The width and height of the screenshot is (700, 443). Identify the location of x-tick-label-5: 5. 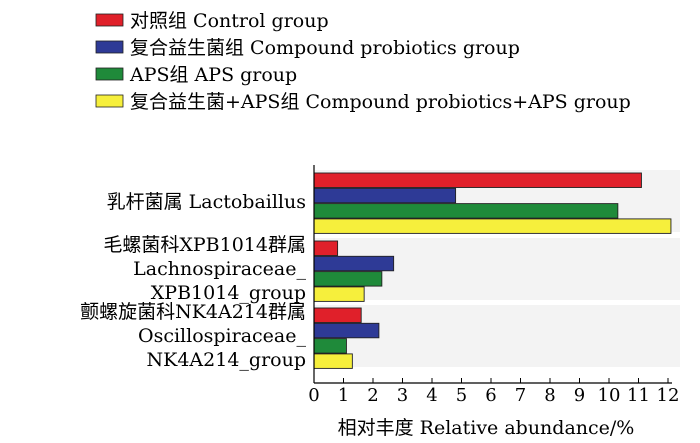
(461, 395).